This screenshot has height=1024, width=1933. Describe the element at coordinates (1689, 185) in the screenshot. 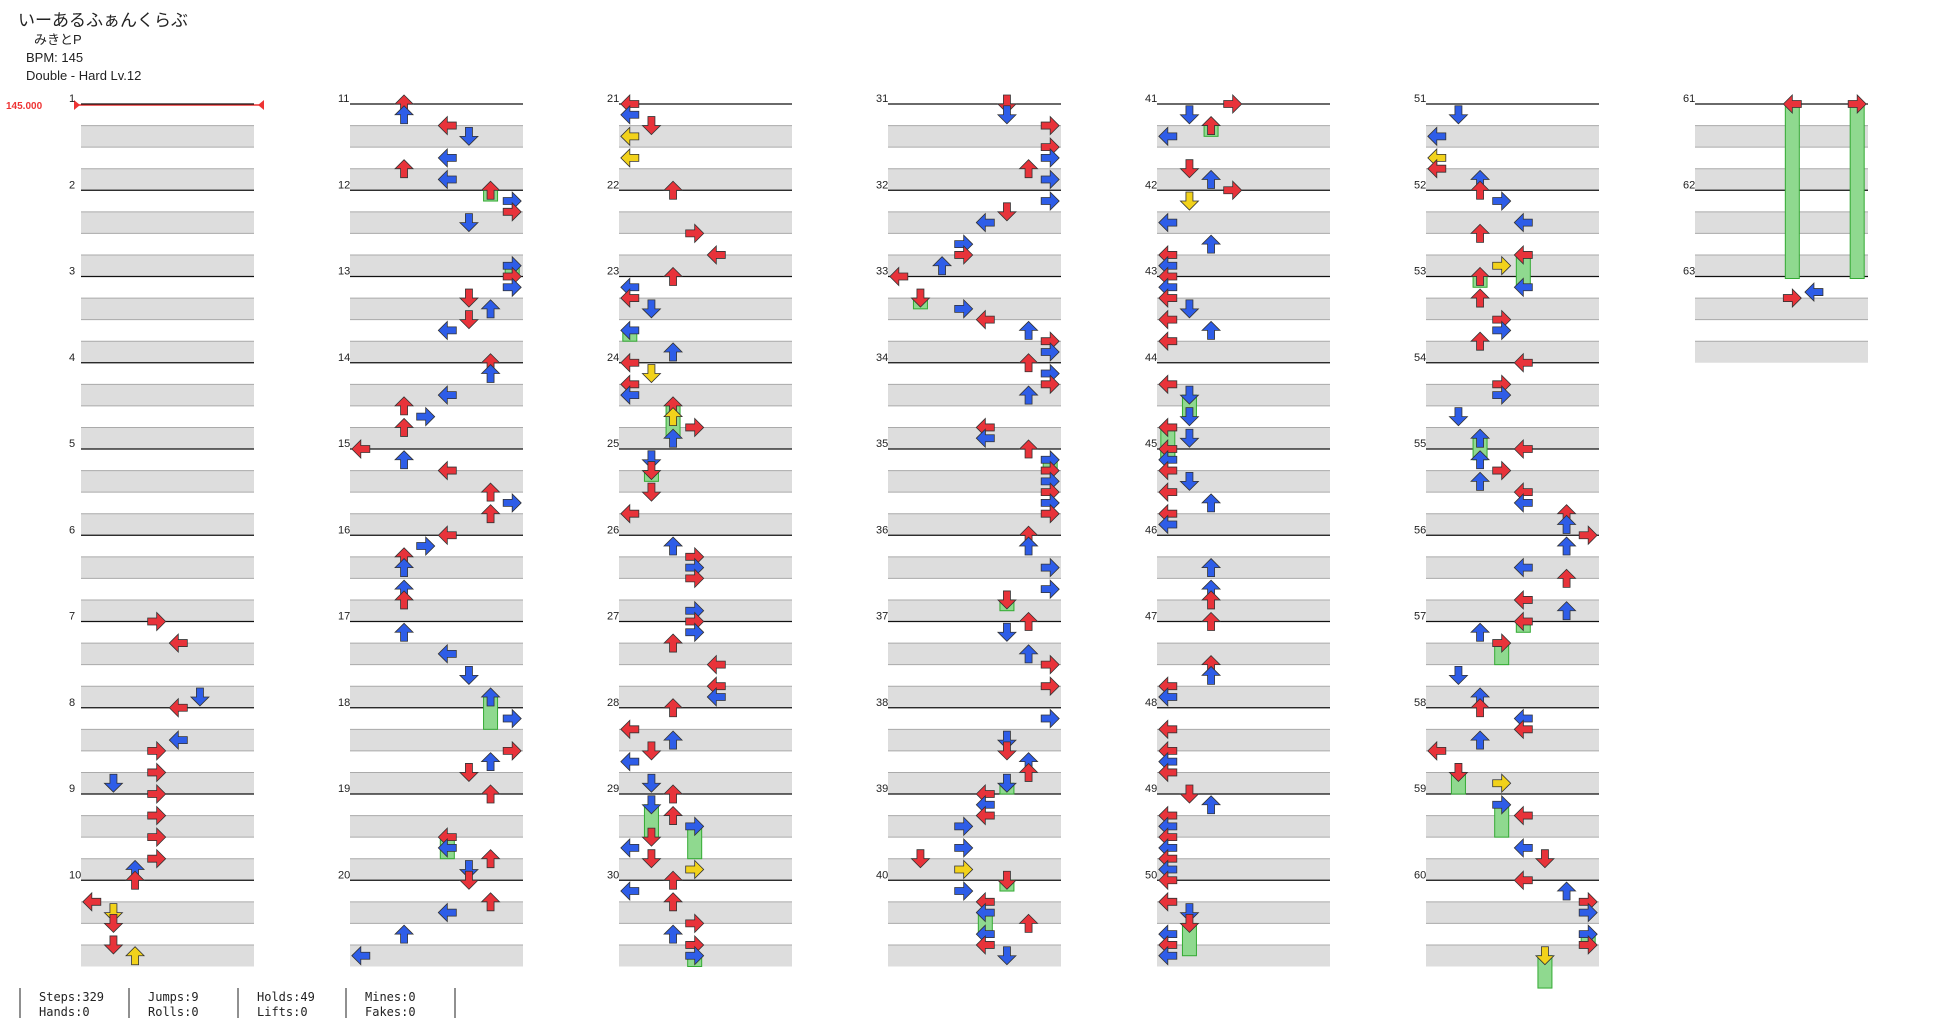

I see `measure-number: 62` at that location.